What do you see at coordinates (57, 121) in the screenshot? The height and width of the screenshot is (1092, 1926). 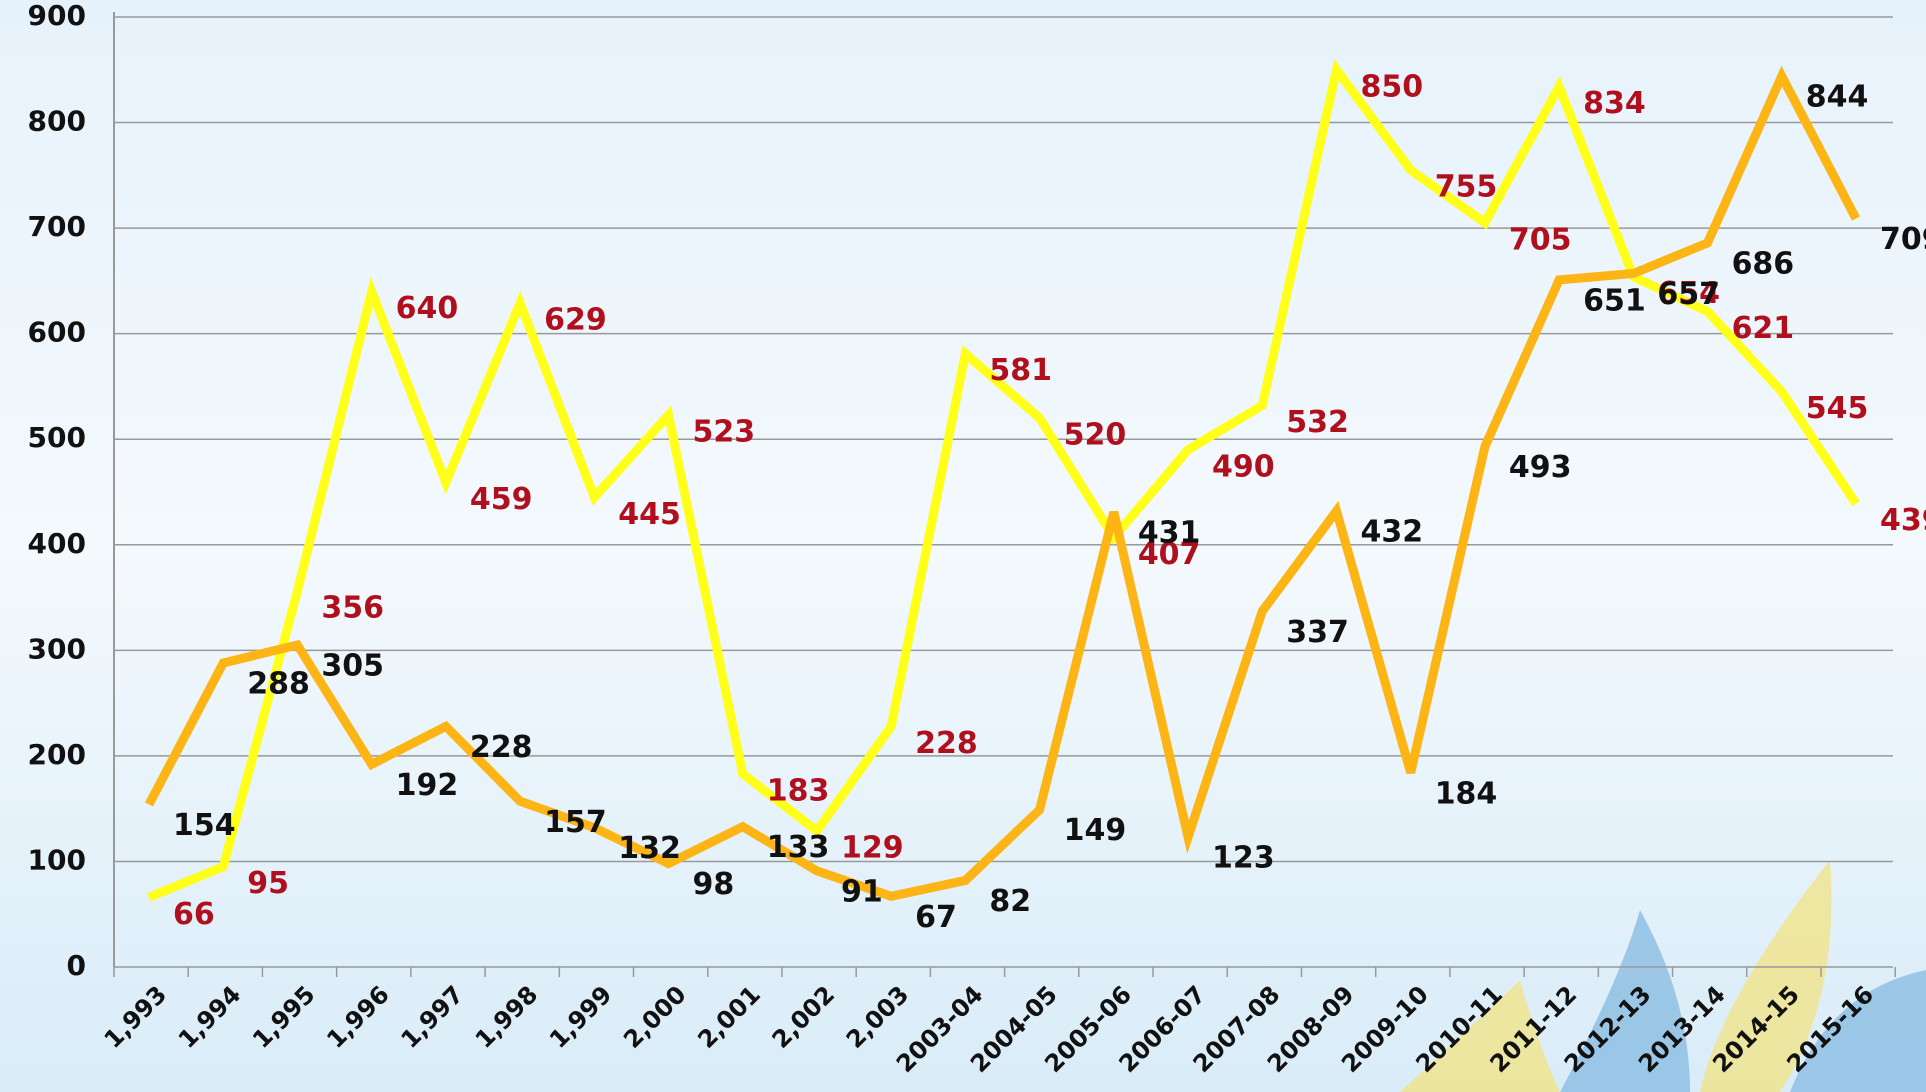 I see `y-tick-label: 800` at bounding box center [57, 121].